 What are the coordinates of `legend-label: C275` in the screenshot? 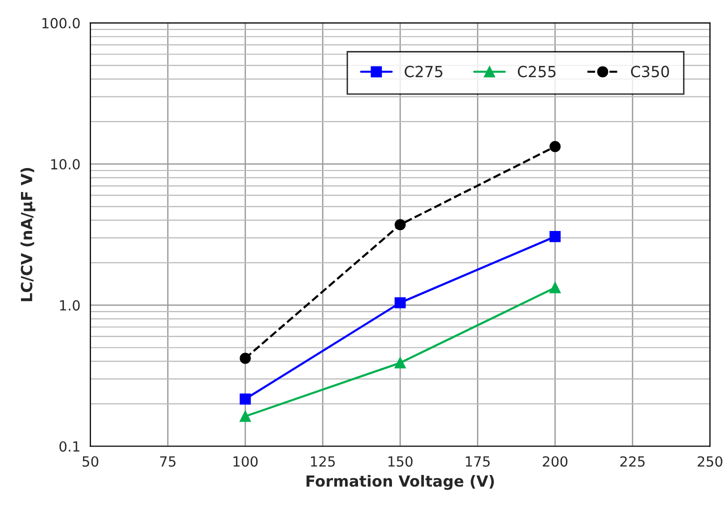 It's located at (423, 72).